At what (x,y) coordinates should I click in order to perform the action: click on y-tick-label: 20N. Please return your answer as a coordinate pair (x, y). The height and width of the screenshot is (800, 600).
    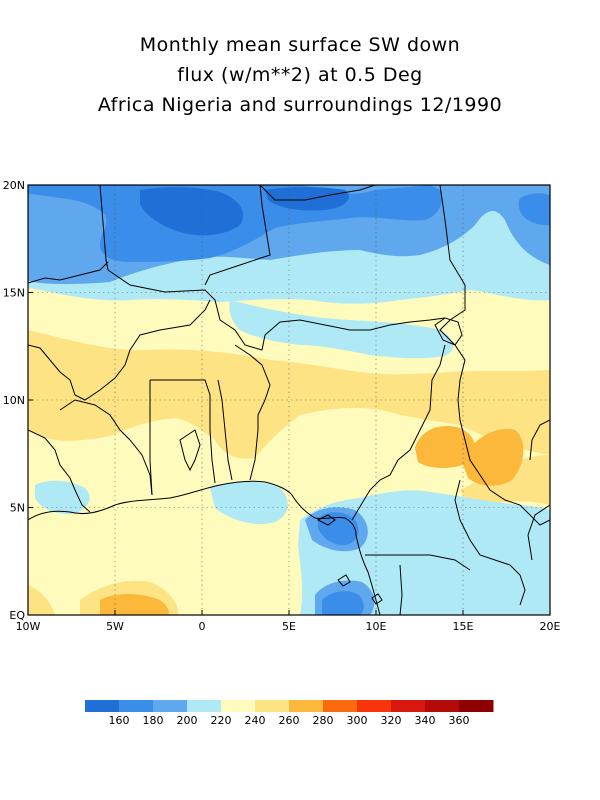
    Looking at the image, I should click on (14, 185).